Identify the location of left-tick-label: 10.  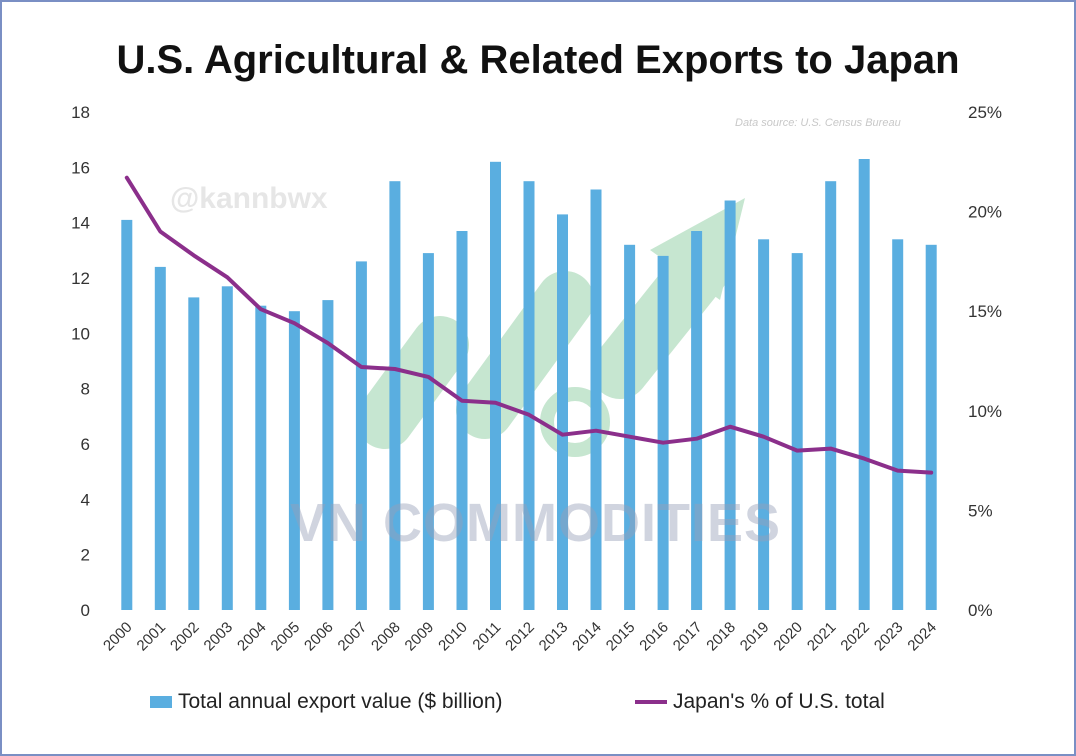
(80, 333).